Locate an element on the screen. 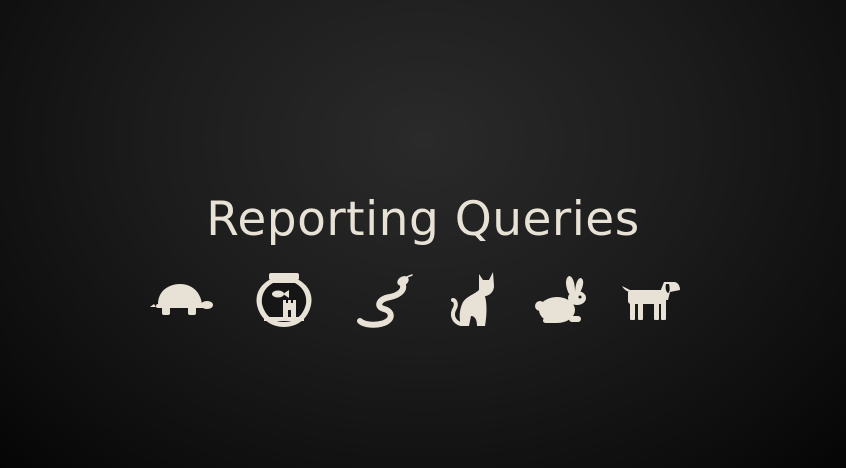 The width and height of the screenshot is (846, 468). fishbowl-icon is located at coordinates (284, 300).